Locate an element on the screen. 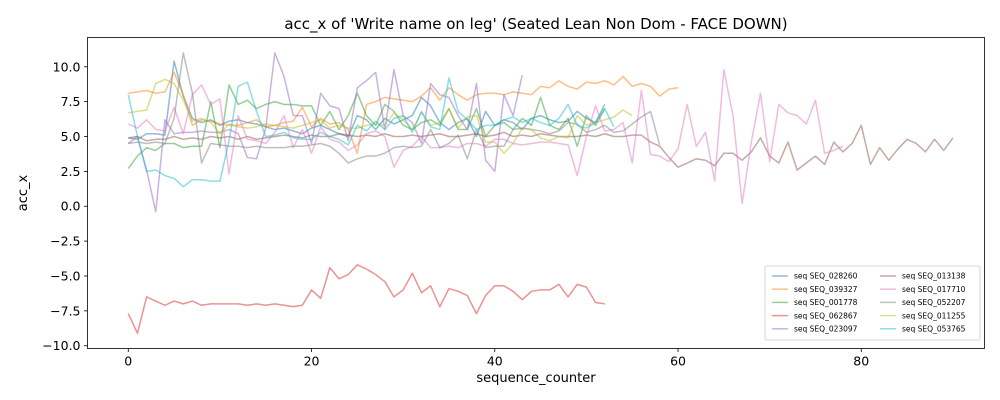 The width and height of the screenshot is (1000, 400). y-axis-label: acc_x is located at coordinates (23, 192).